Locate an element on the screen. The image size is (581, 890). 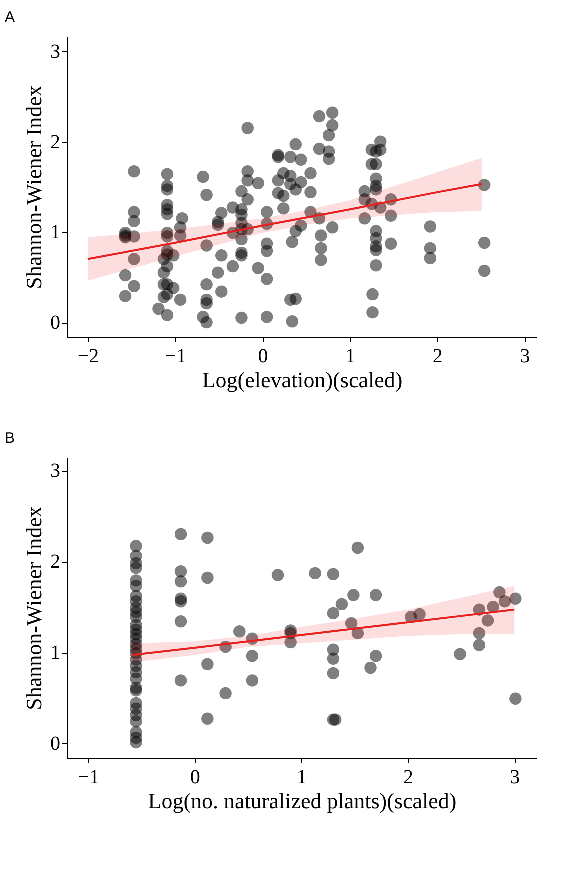
chart-title: A is located at coordinates (10, 17).